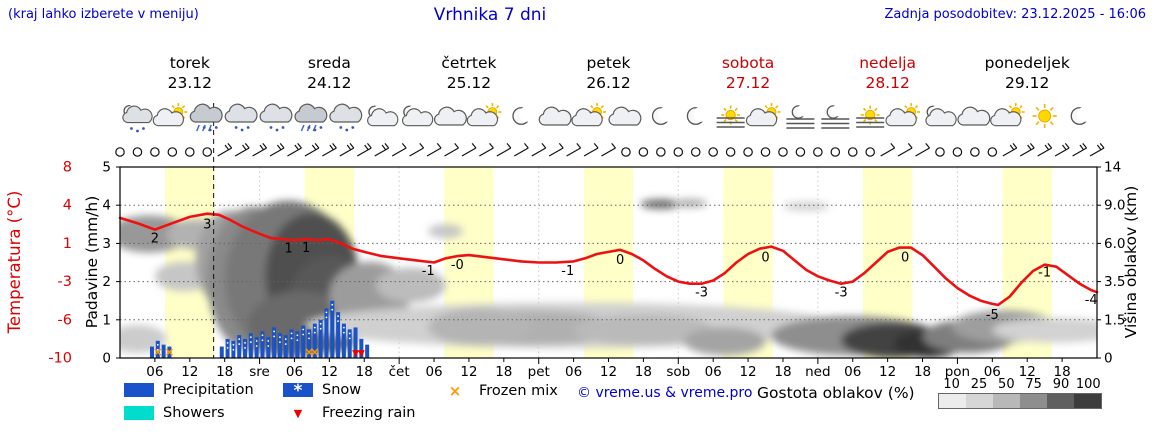 The width and height of the screenshot is (1152, 443). What do you see at coordinates (841, 293) in the screenshot?
I see `temp-value-label: -3` at bounding box center [841, 293].